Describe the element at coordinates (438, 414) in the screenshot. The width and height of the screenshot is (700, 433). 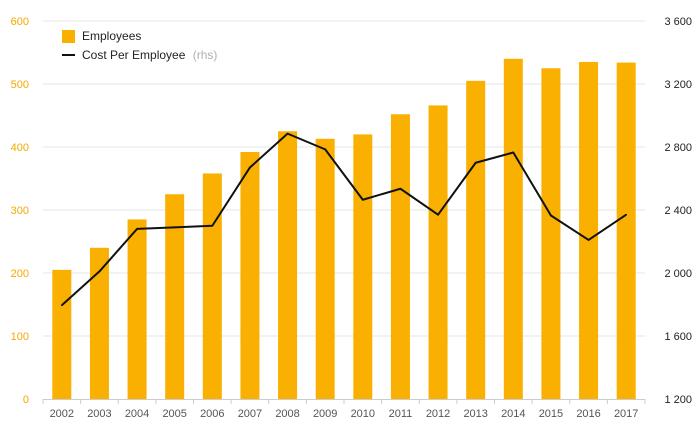
I see `x-tick-label: 2012` at that location.